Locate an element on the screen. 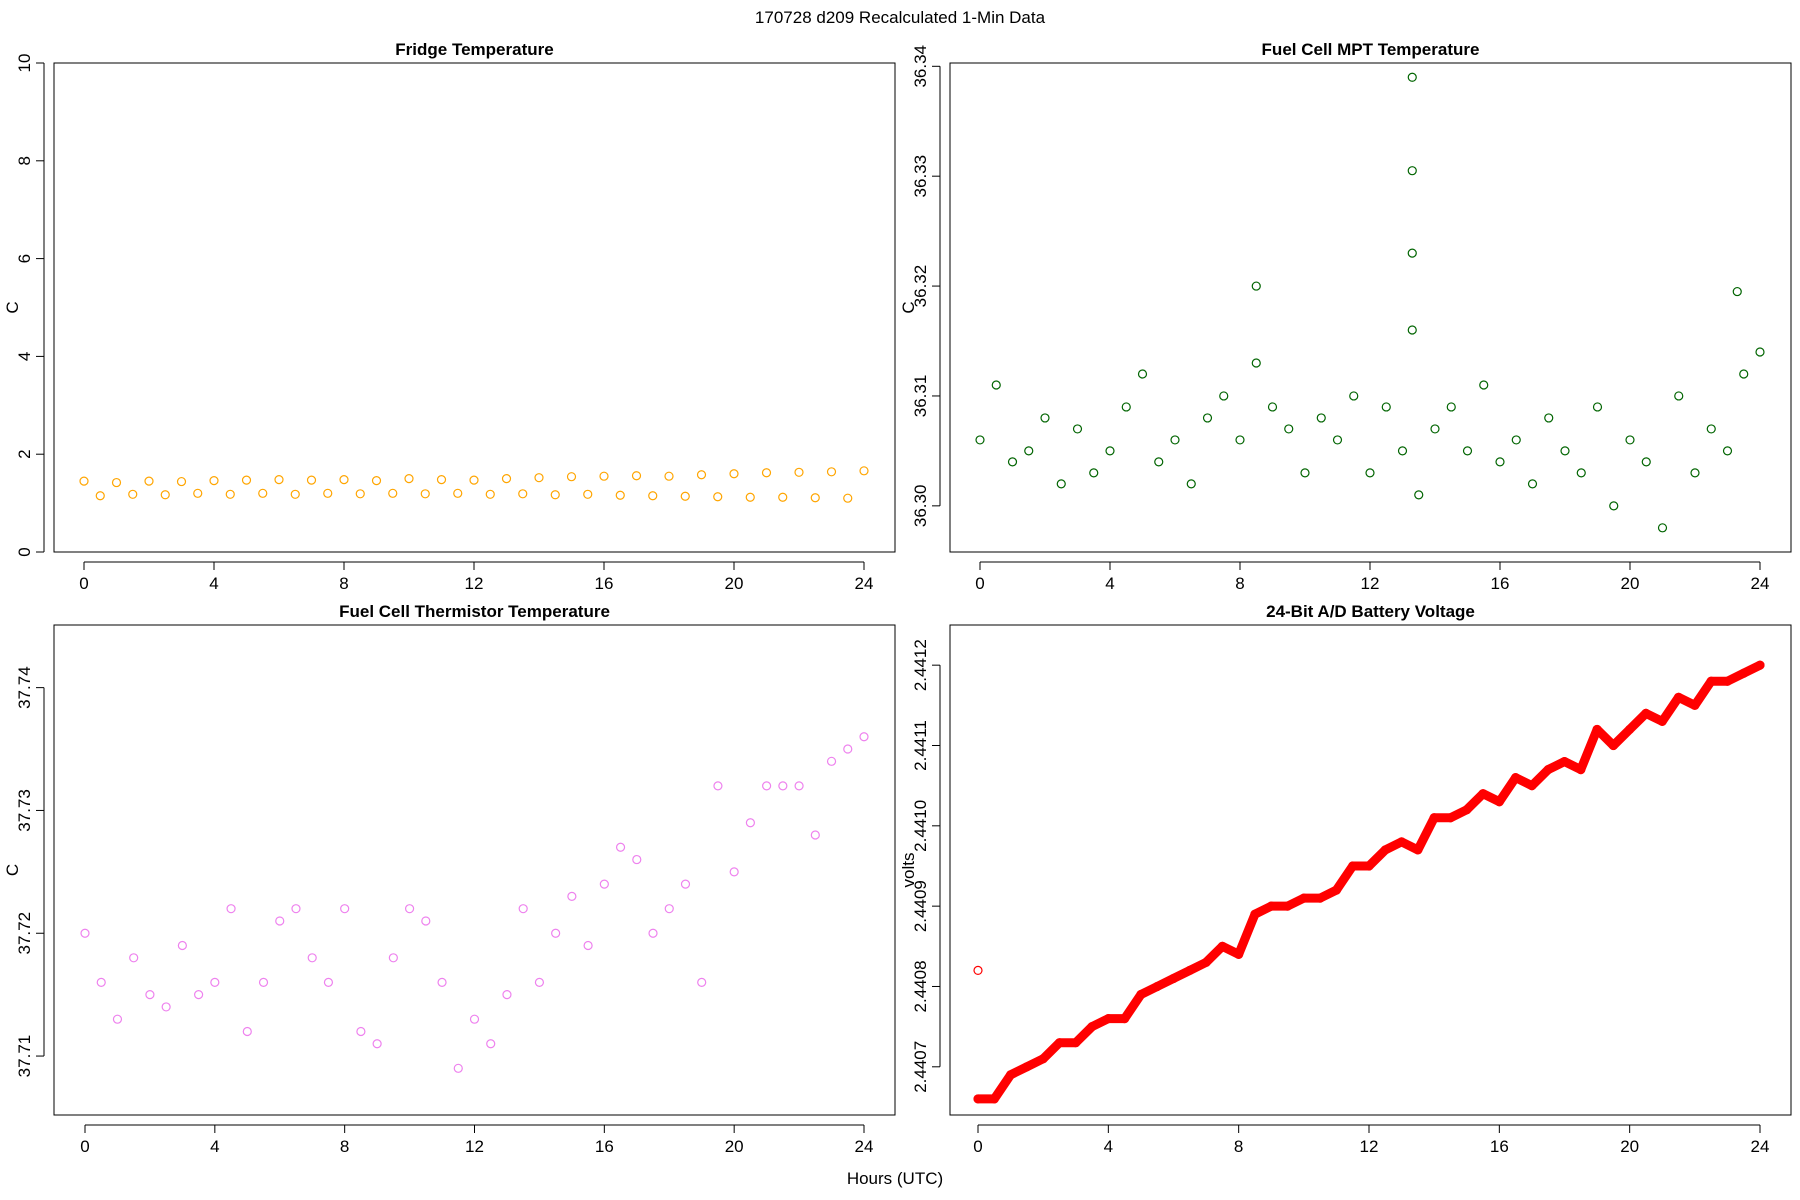 This screenshot has height=1200, width=1800. y-tick-label: 2 is located at coordinates (24, 453).